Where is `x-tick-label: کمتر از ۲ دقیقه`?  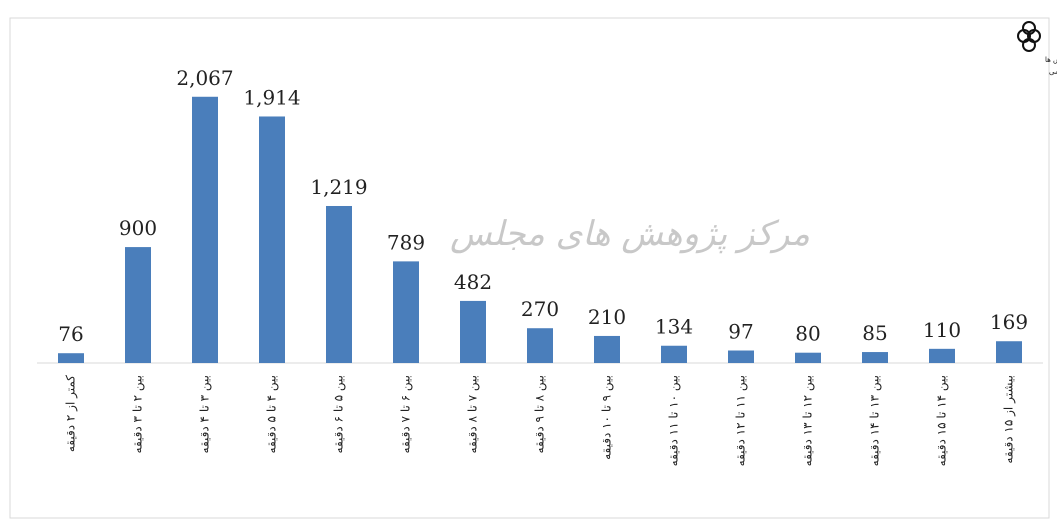 x-tick-label: کمتر از ۲ دقیقه is located at coordinates (71, 413).